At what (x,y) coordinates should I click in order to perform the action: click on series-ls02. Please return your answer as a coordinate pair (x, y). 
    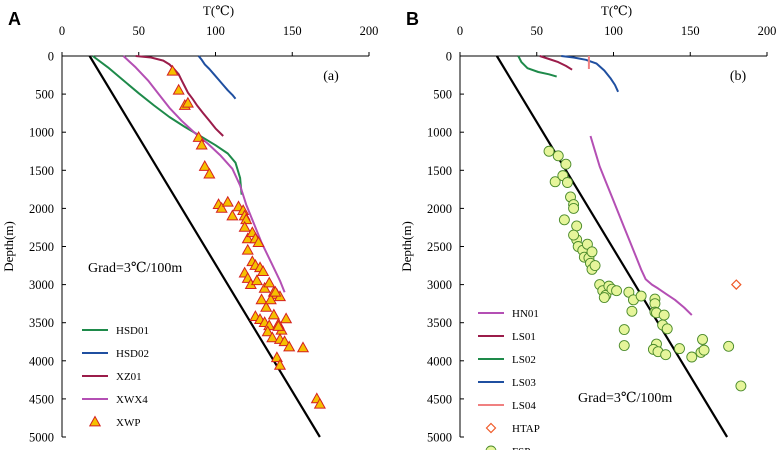
    Looking at the image, I should click on (537, 66).